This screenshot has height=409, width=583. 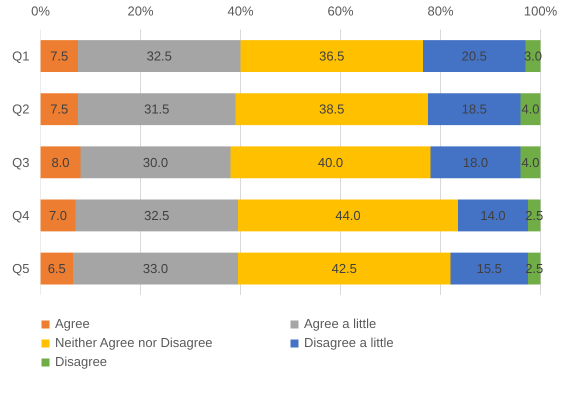 What do you see at coordinates (21, 109) in the screenshot?
I see `y-tick-label: Q2` at bounding box center [21, 109].